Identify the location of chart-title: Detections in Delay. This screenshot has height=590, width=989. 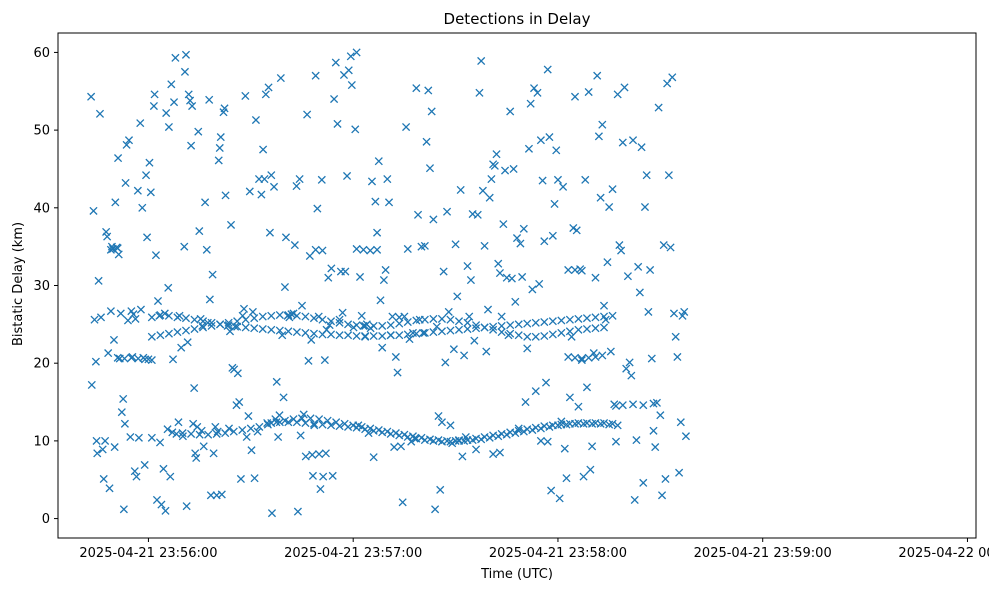
(517, 19).